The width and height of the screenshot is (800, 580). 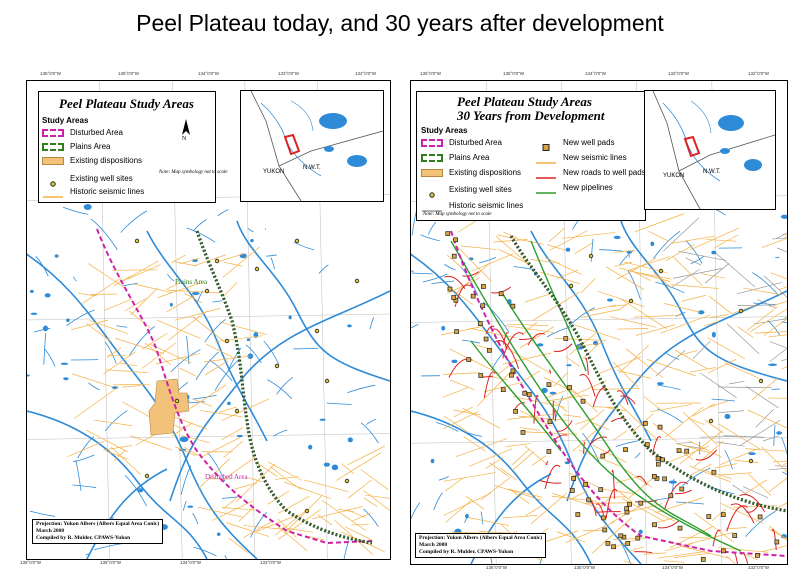 What do you see at coordinates (274, 172) in the screenshot?
I see `inset-label-yukon: YUKON` at bounding box center [274, 172].